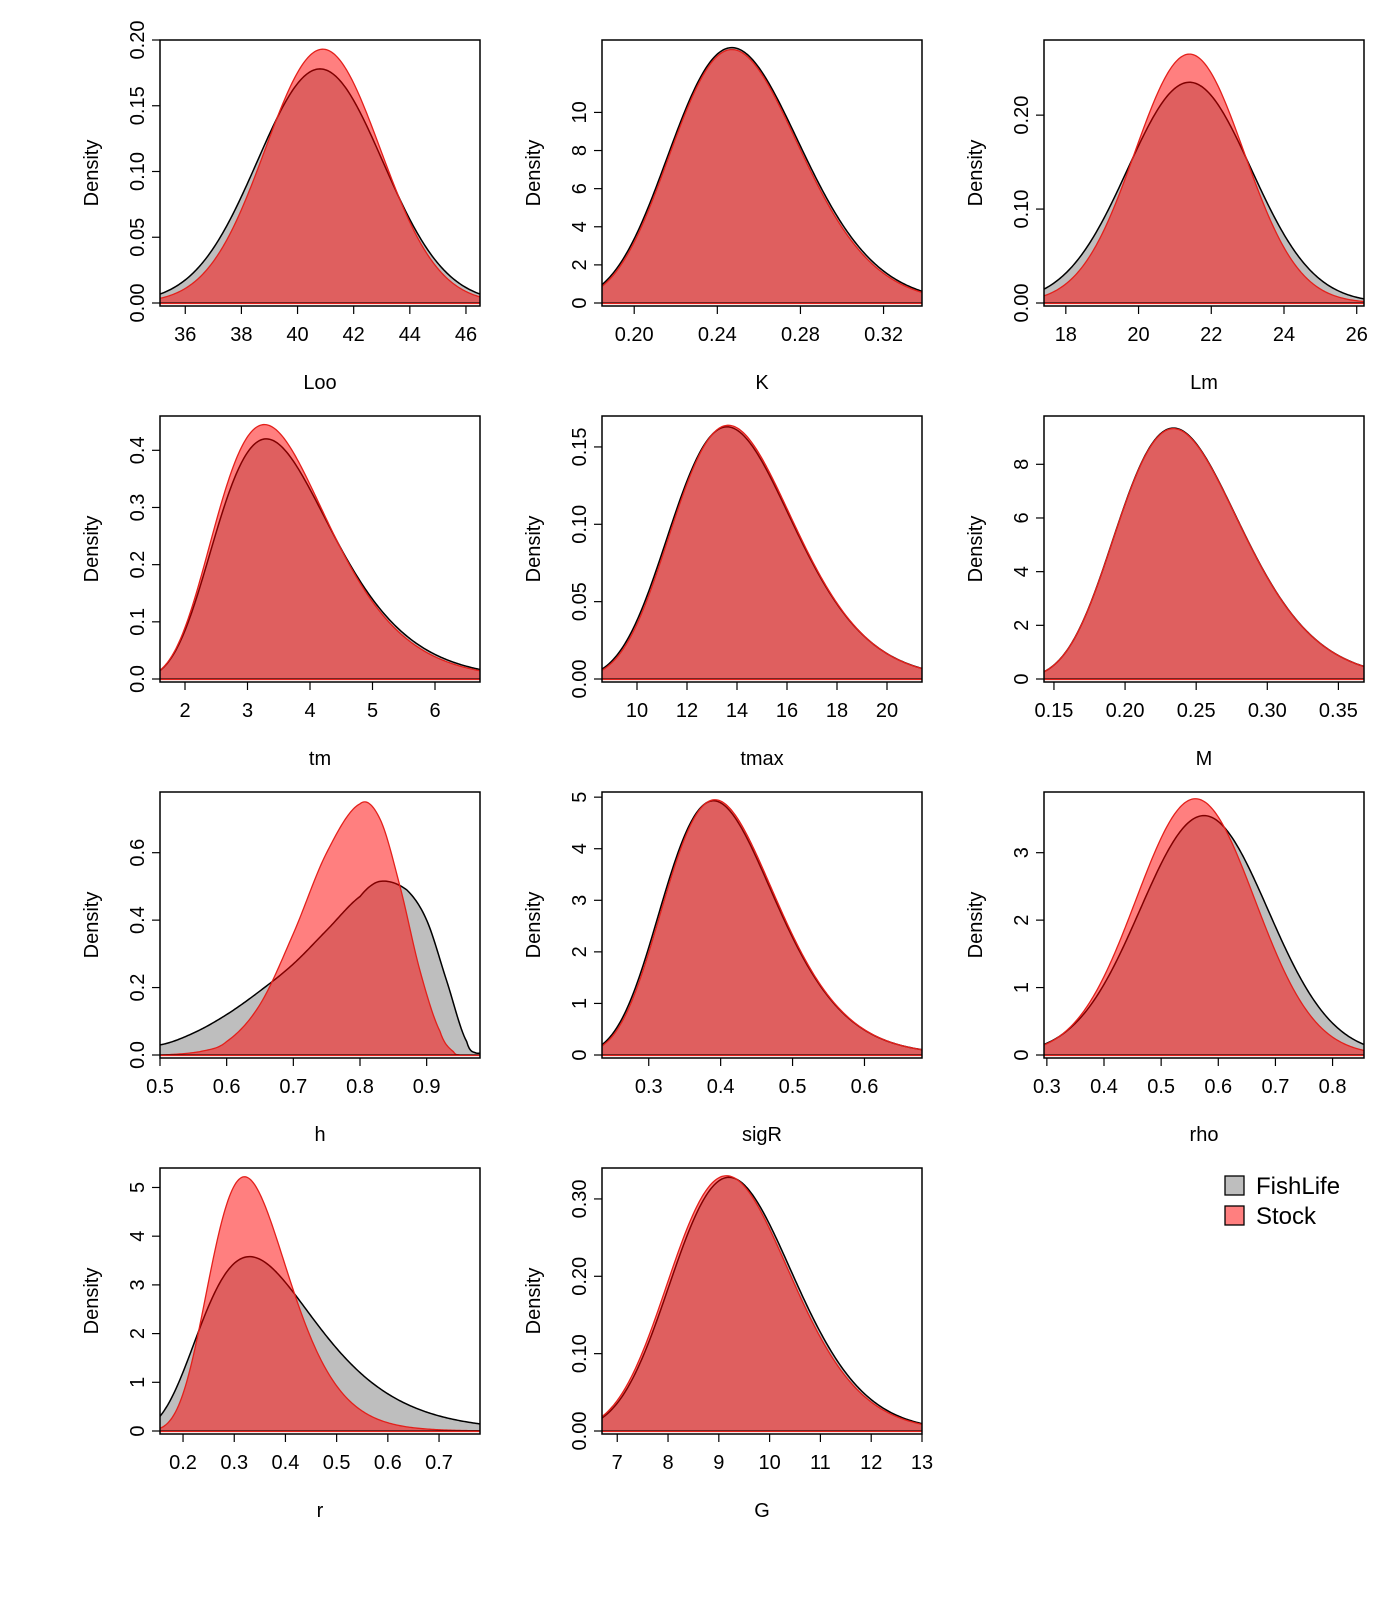 This screenshot has width=1400, height=1600. I want to click on x-tick-label: 46, so click(466, 335).